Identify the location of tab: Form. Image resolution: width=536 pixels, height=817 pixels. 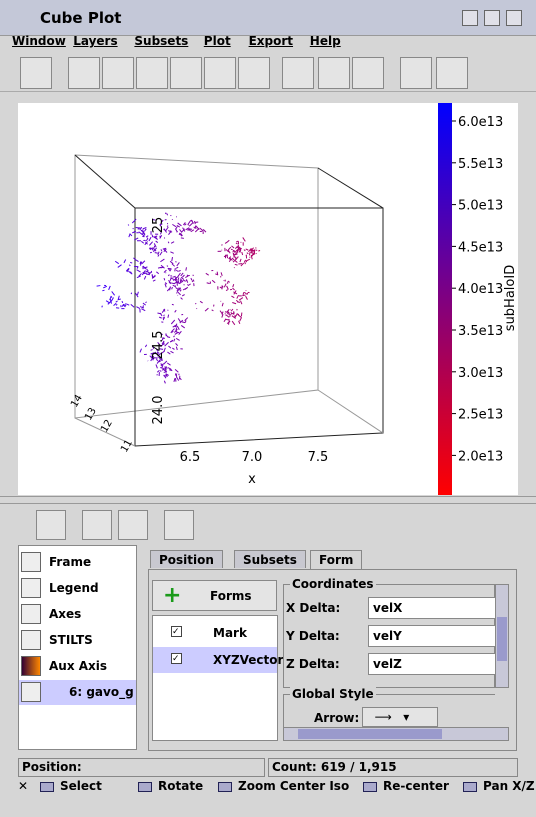
(336, 560).